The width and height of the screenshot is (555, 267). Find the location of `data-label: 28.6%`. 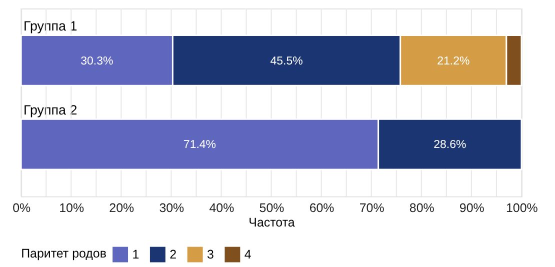

data-label: 28.6% is located at coordinates (450, 145).